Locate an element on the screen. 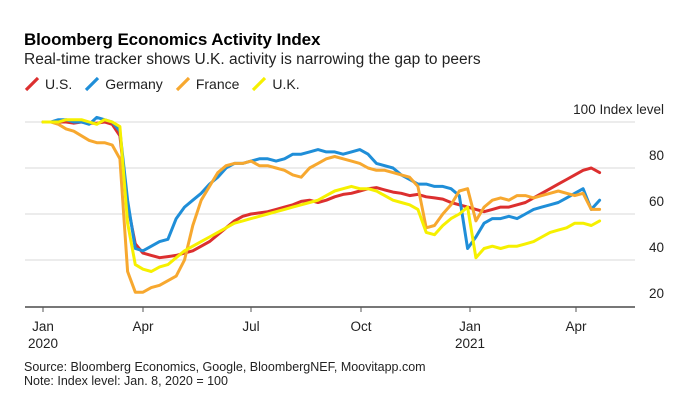  y-tick-label: 80 is located at coordinates (656, 155).